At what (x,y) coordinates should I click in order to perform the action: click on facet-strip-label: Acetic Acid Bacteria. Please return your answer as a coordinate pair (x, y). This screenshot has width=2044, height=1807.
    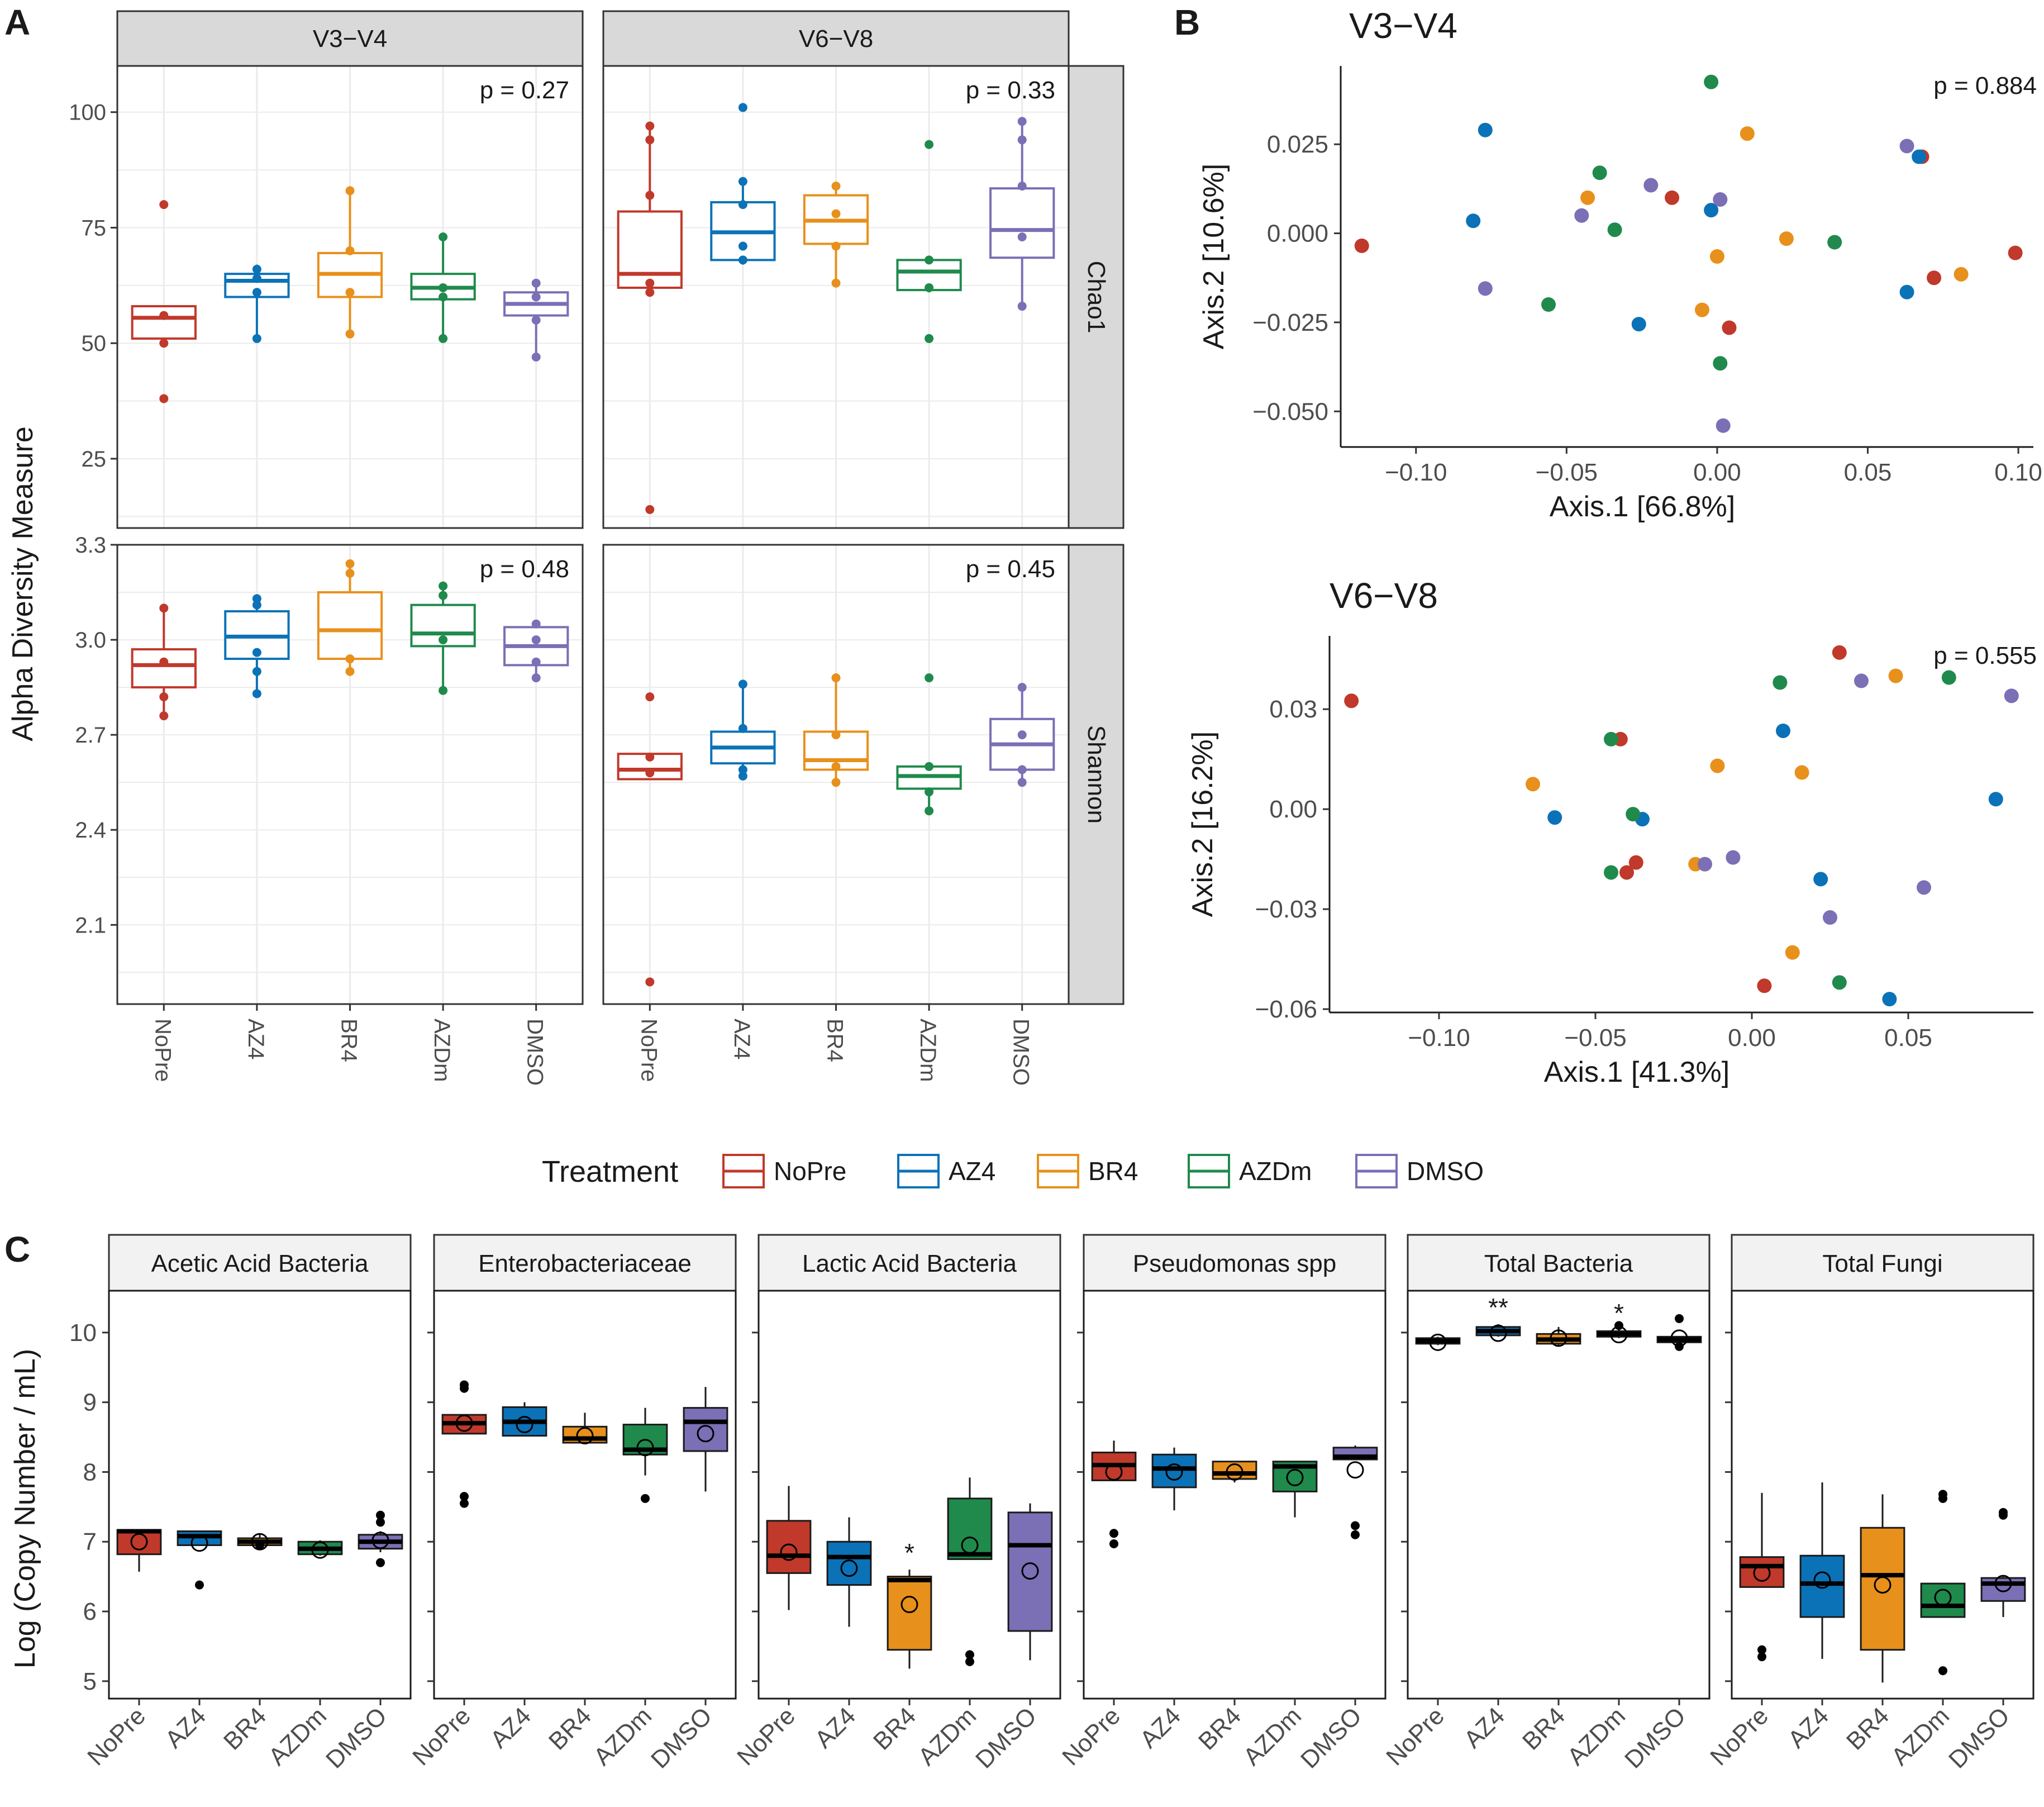
    Looking at the image, I should click on (260, 1263).